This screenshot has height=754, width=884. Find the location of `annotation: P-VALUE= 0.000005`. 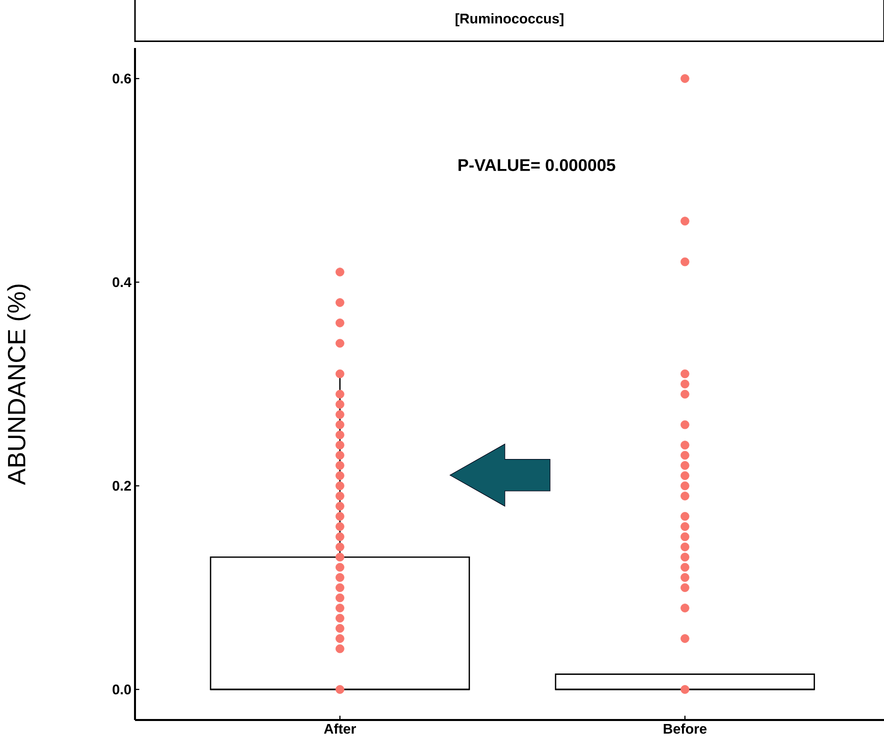

annotation: P-VALUE= 0.000005 is located at coordinates (537, 165).